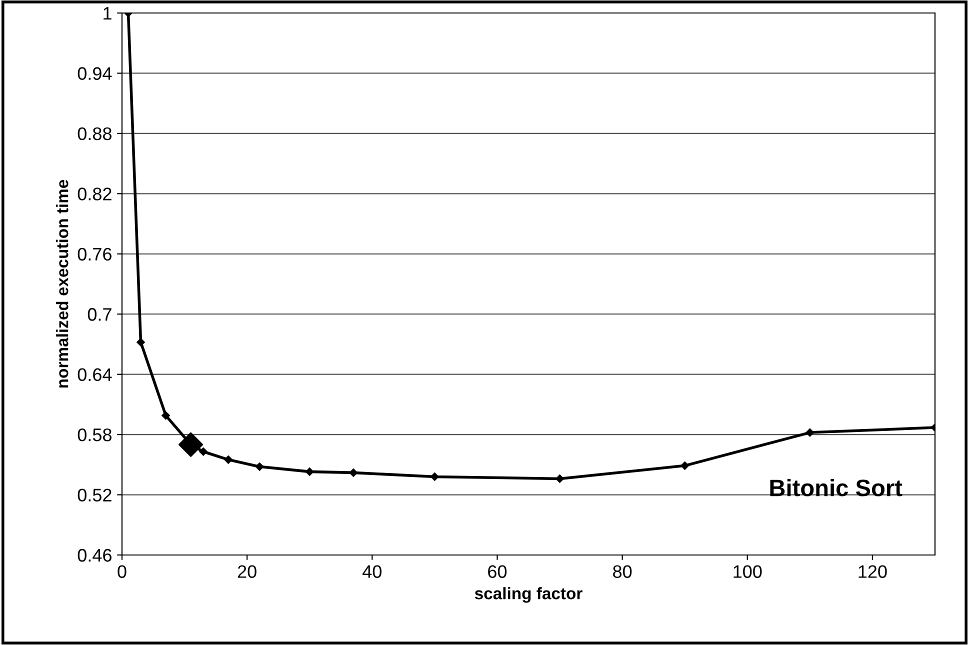 The height and width of the screenshot is (645, 969). What do you see at coordinates (95, 194) in the screenshot?
I see `y-tick-label: 0.82` at bounding box center [95, 194].